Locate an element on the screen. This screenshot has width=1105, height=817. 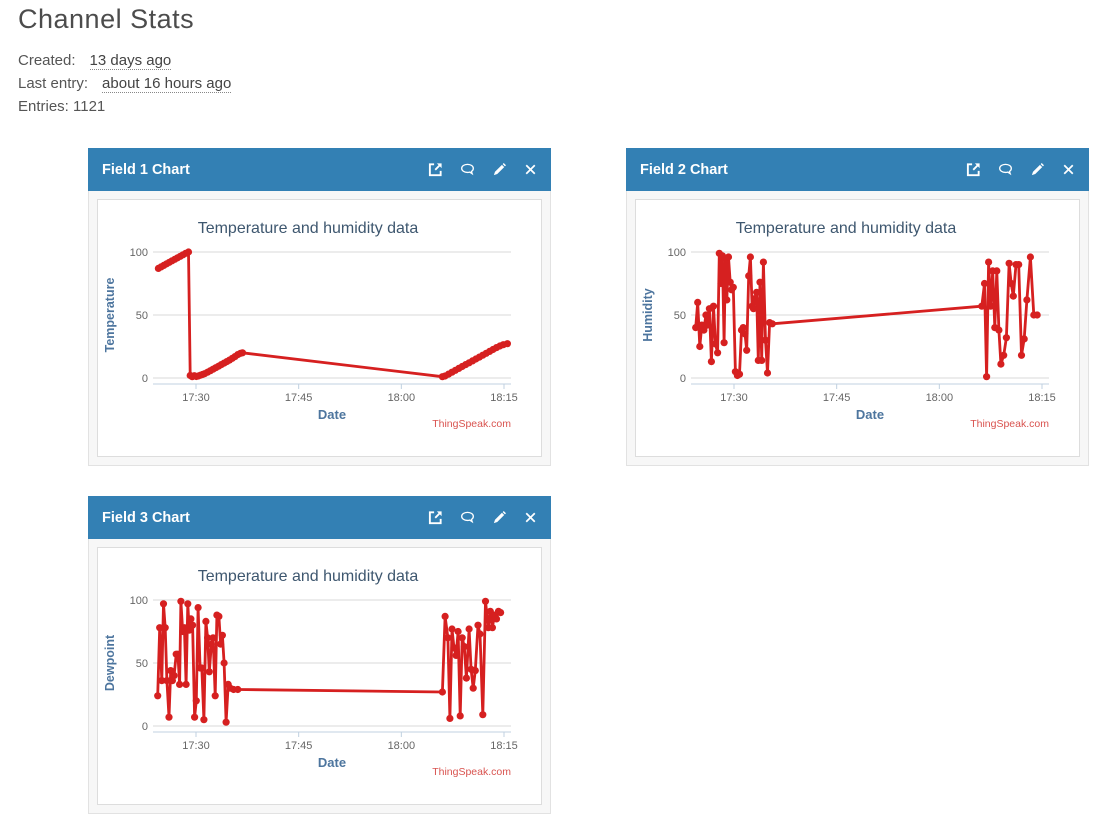
created-value: 13 days ago is located at coordinates (130, 61).